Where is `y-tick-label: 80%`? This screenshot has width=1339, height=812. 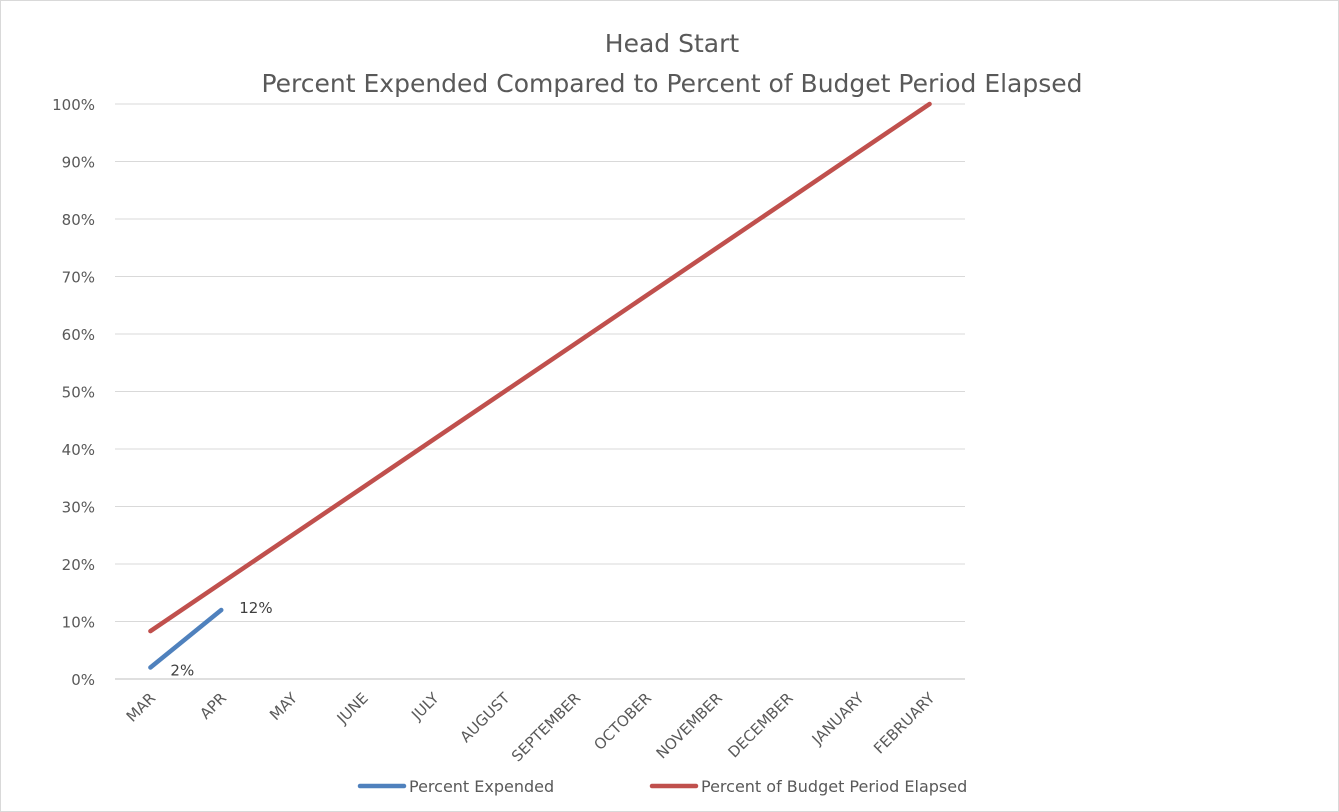 y-tick-label: 80% is located at coordinates (78, 220).